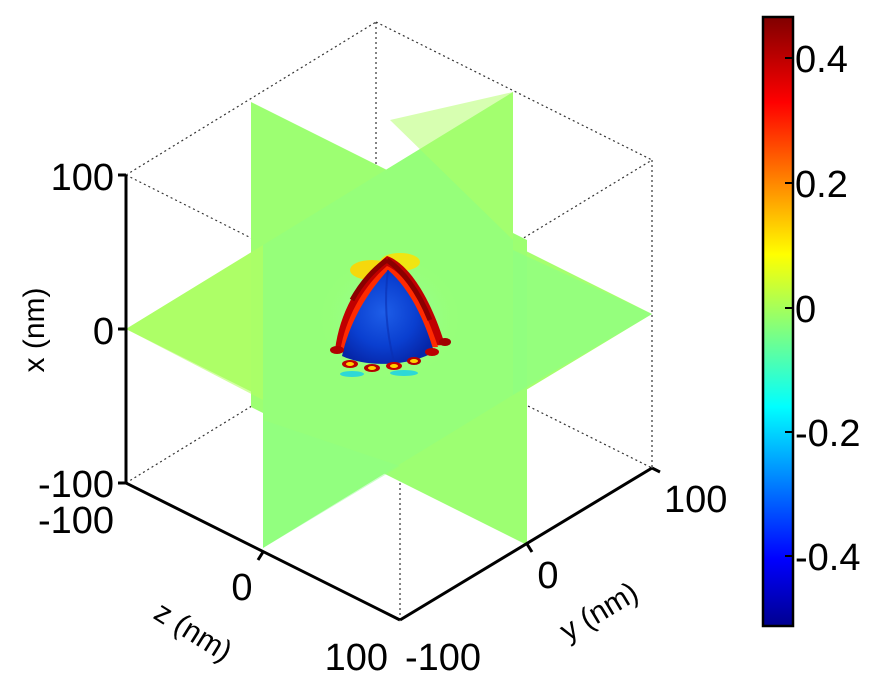 Image resolution: width=882 pixels, height=691 pixels. I want to click on colorbar-tick-neg0.4: -0.4, so click(827, 558).